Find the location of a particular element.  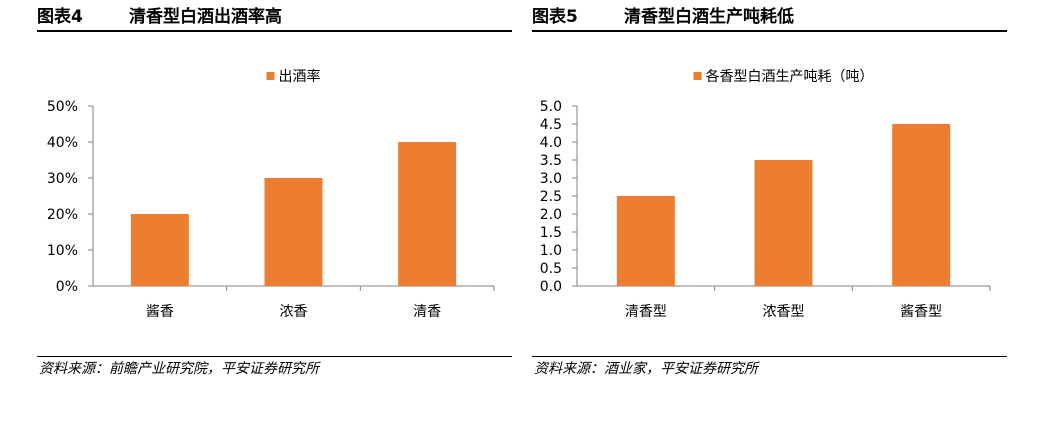

x-category-label: 清香 is located at coordinates (427, 312).